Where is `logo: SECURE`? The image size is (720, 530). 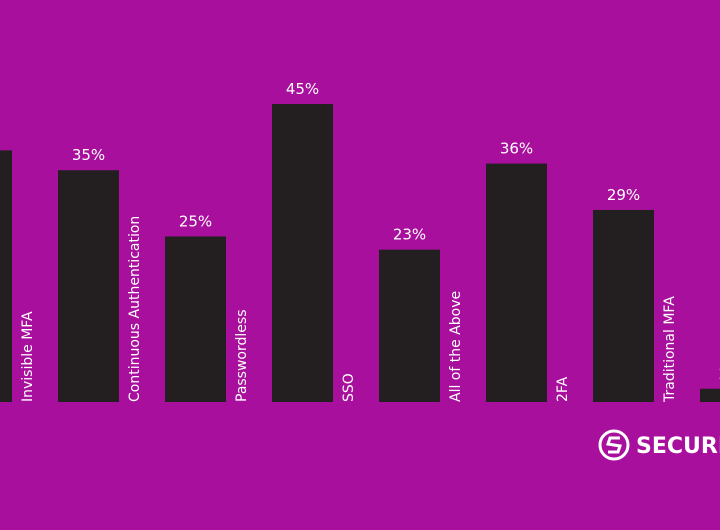 logo: SECURE is located at coordinates (659, 445).